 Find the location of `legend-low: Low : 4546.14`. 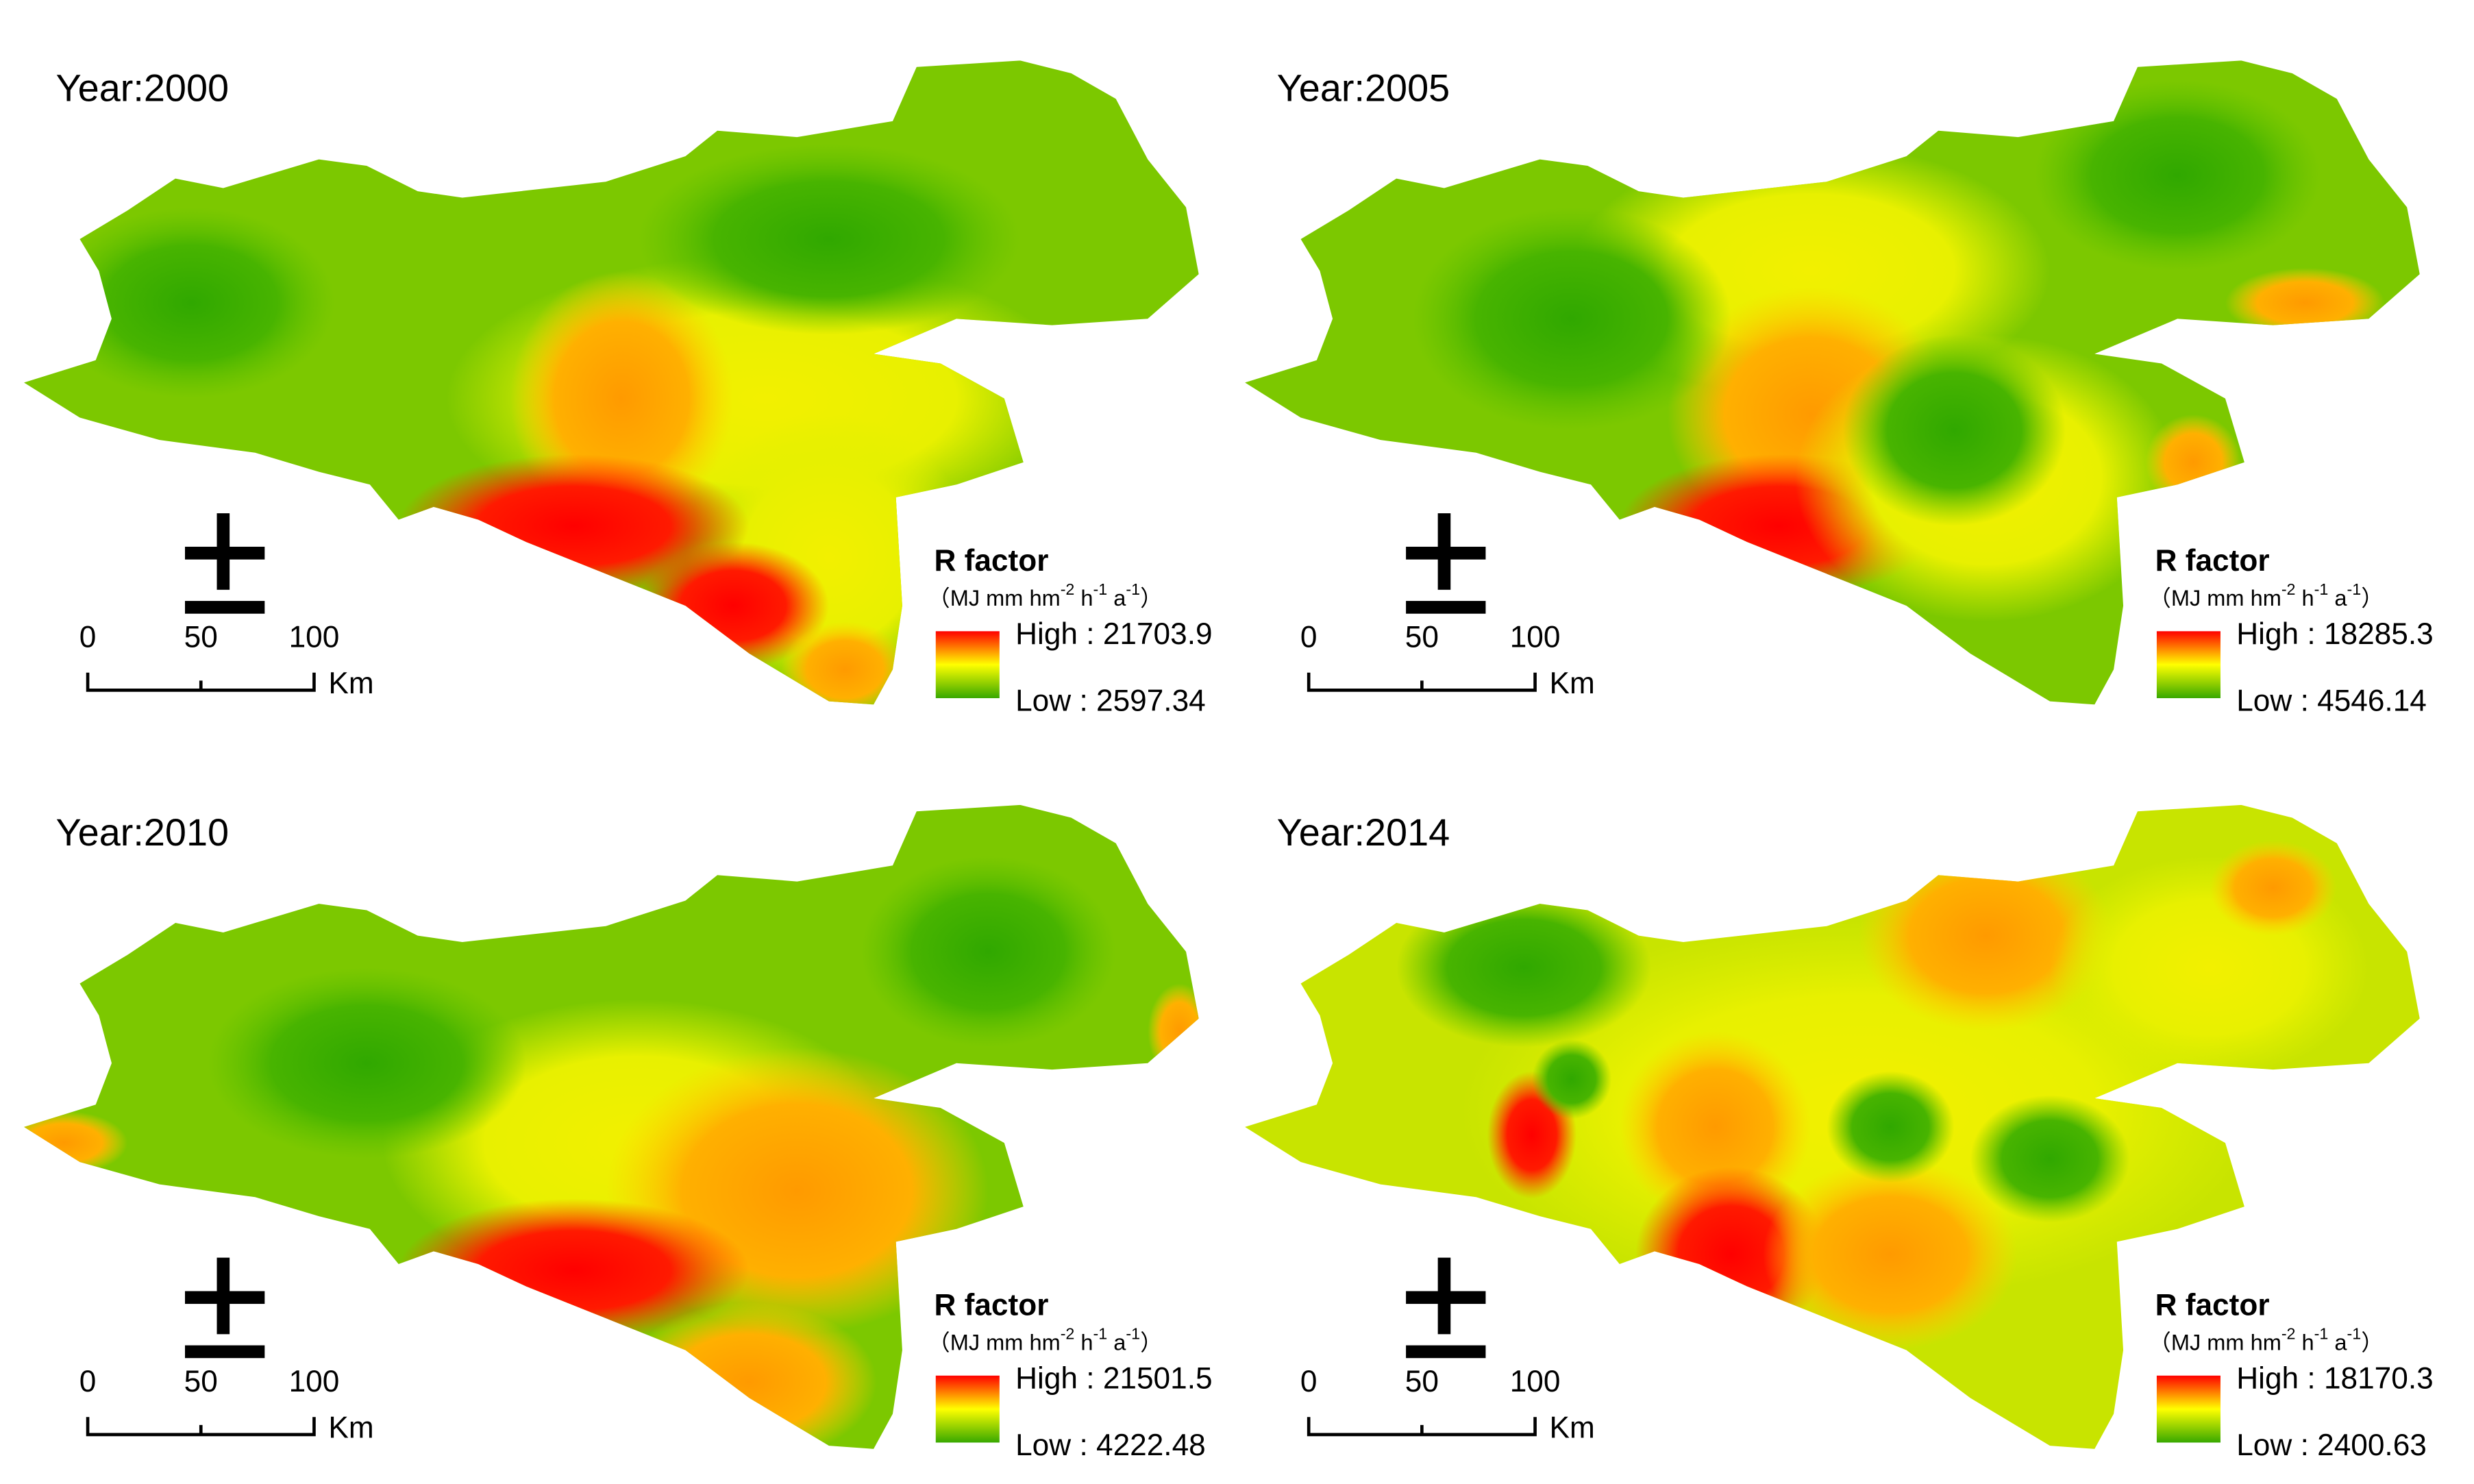

legend-low: Low : 4546.14 is located at coordinates (2331, 701).